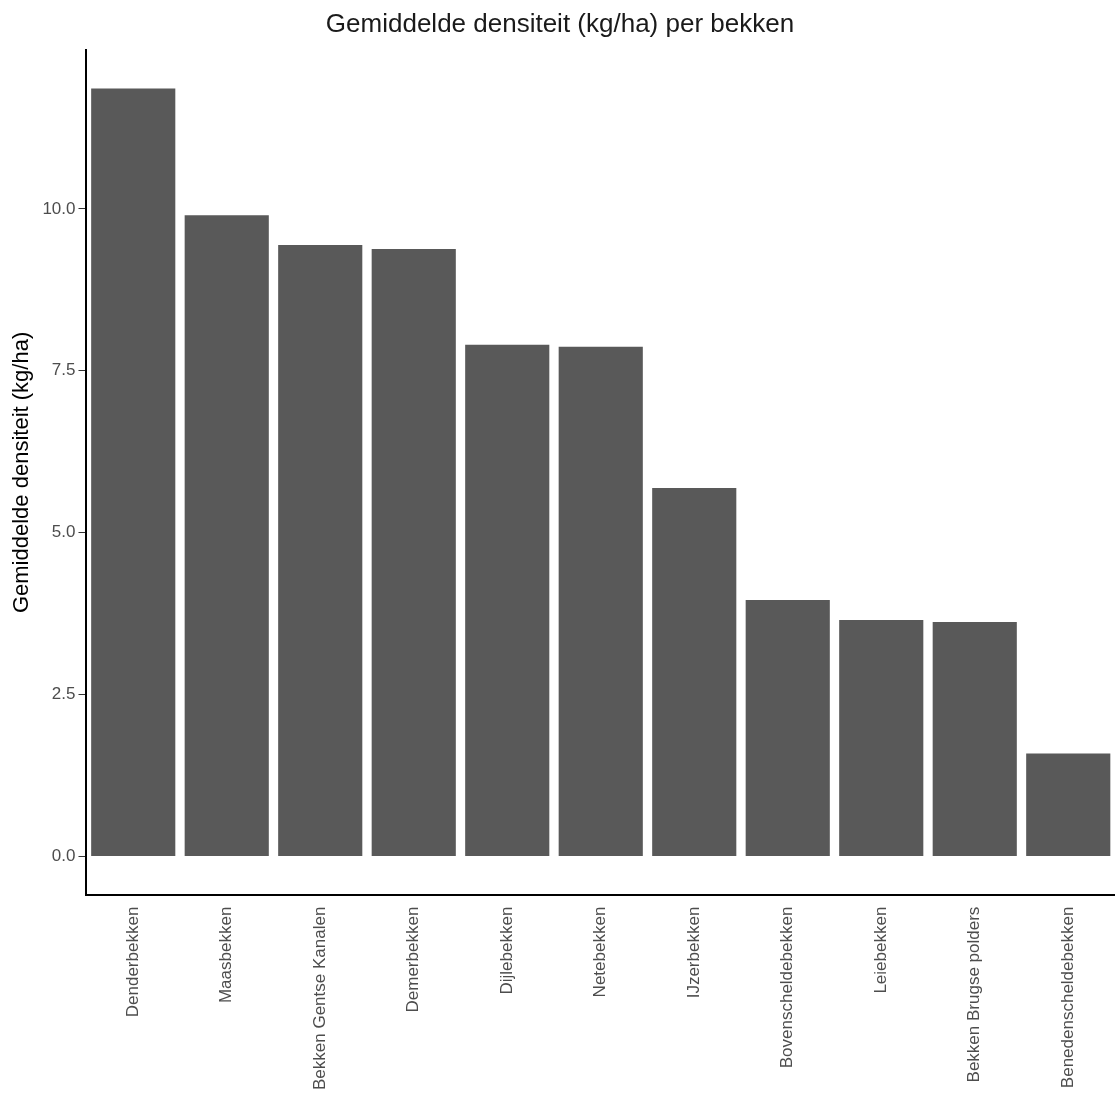  I want to click on x-tick-label: Bekken Brugse polders, so click(974, 994).